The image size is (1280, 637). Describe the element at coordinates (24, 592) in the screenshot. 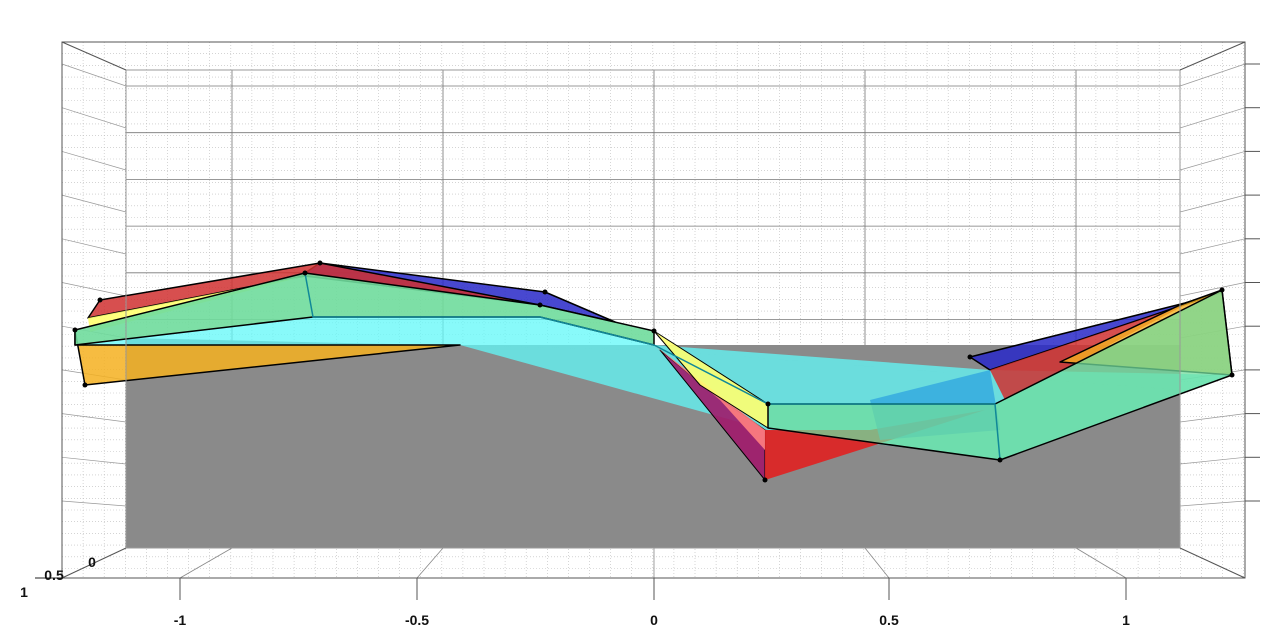

I see `y-tick-label: 1` at that location.